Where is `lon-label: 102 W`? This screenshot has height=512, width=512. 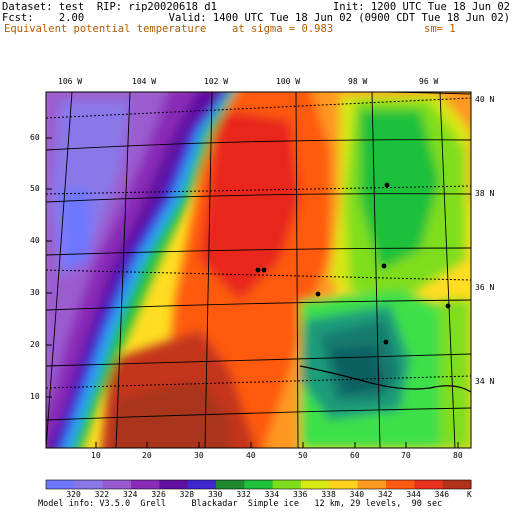 lon-label: 102 W is located at coordinates (216, 81).